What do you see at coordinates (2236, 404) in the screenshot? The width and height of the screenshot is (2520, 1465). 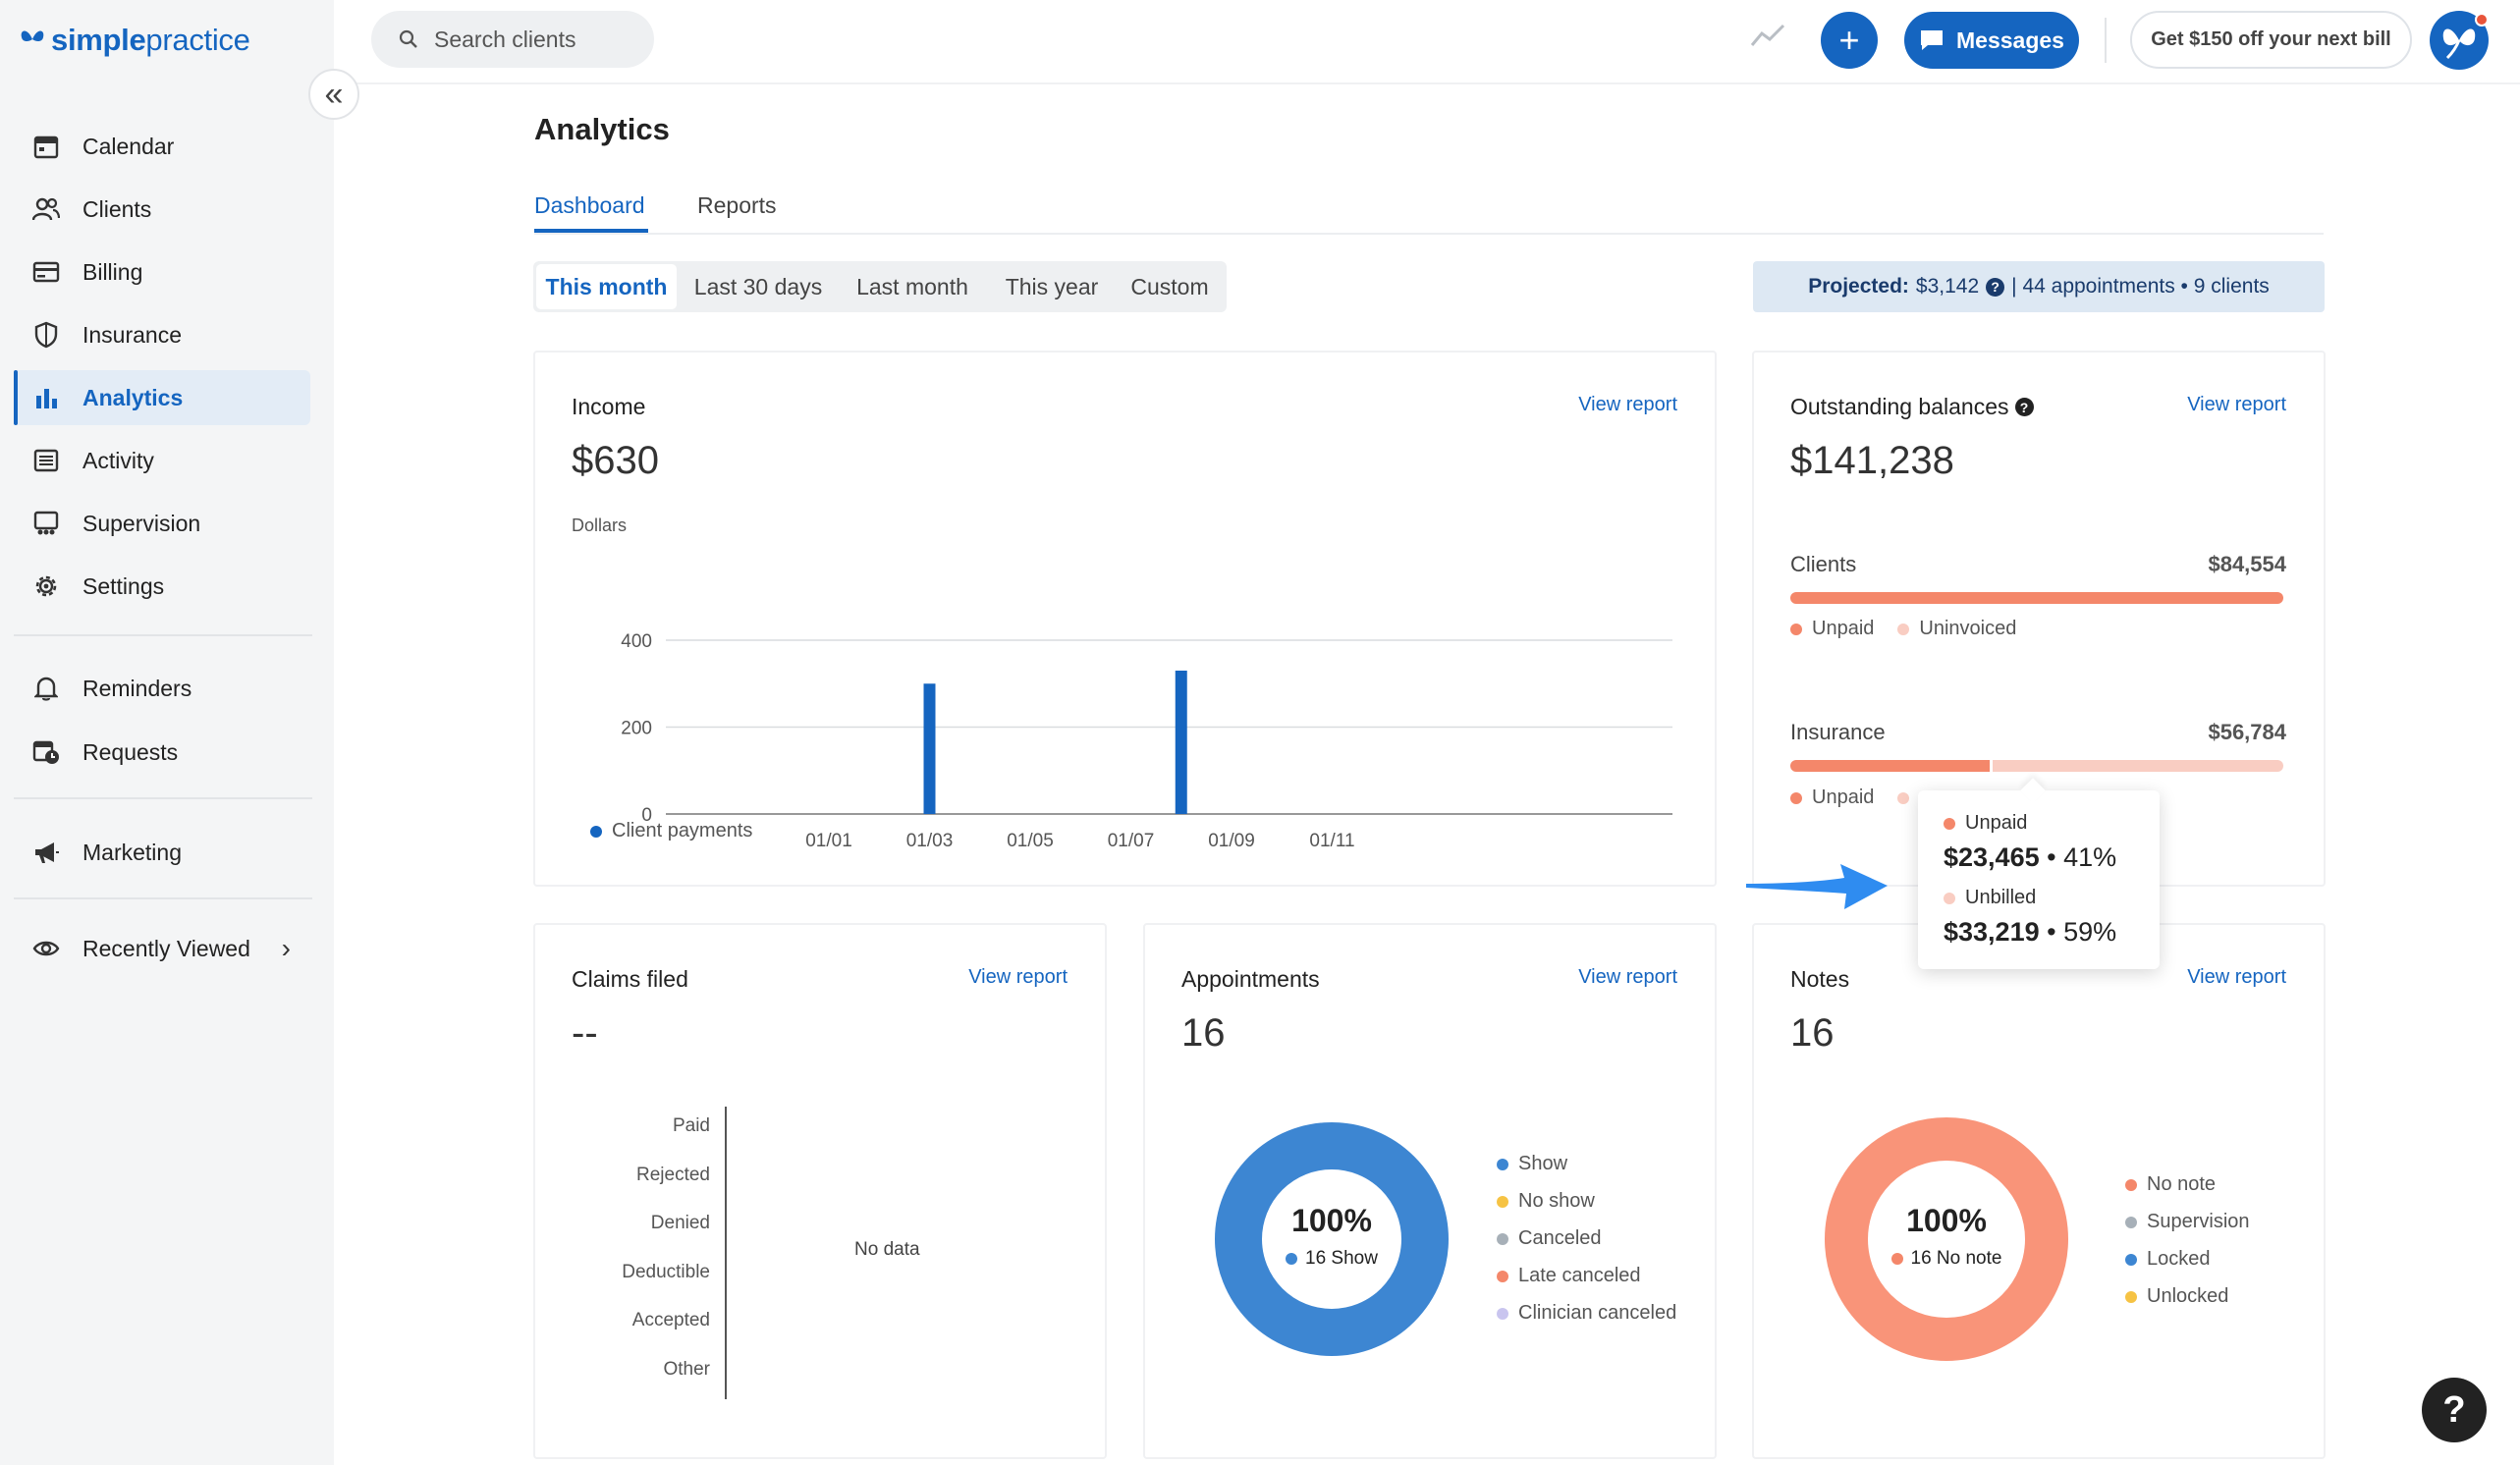 I see `outstanding-view-report-link: View report` at bounding box center [2236, 404].